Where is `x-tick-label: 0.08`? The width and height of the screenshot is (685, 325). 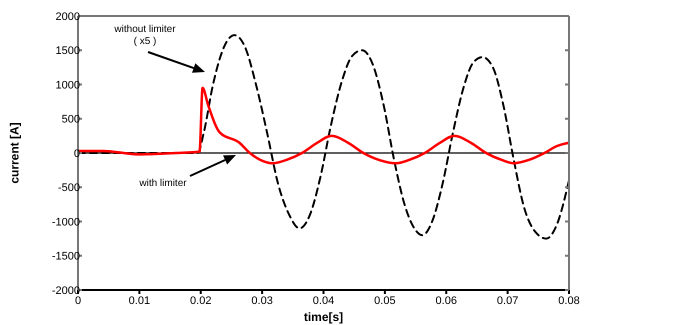
x-tick-label: 0.08 is located at coordinates (569, 300).